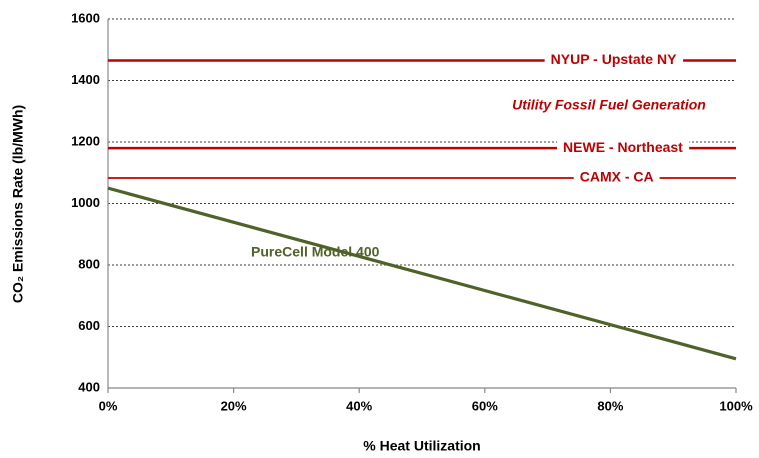  I want to click on annotation: Utility Fossil Fuel Generation, so click(609, 105).